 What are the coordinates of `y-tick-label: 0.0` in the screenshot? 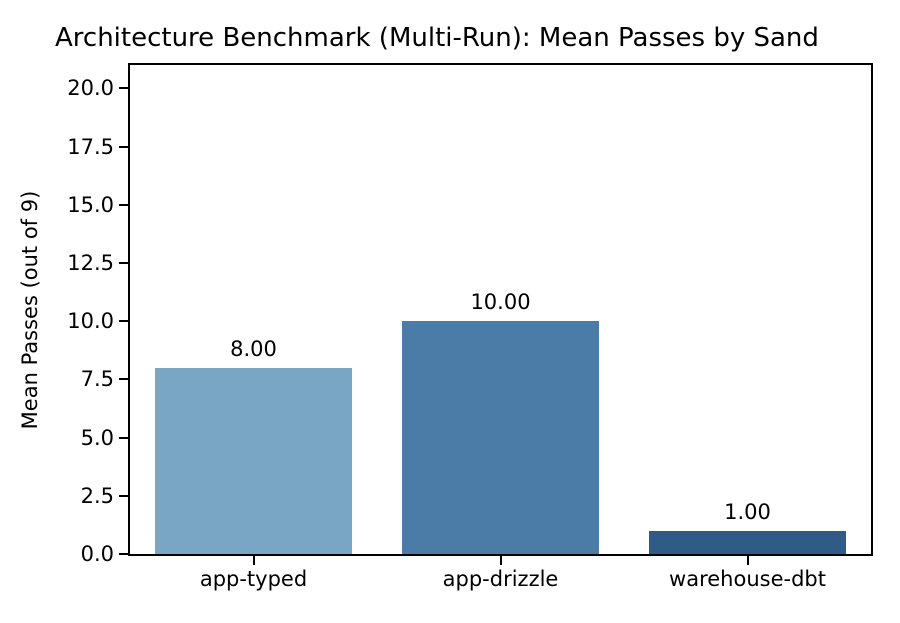 It's located at (97, 554).